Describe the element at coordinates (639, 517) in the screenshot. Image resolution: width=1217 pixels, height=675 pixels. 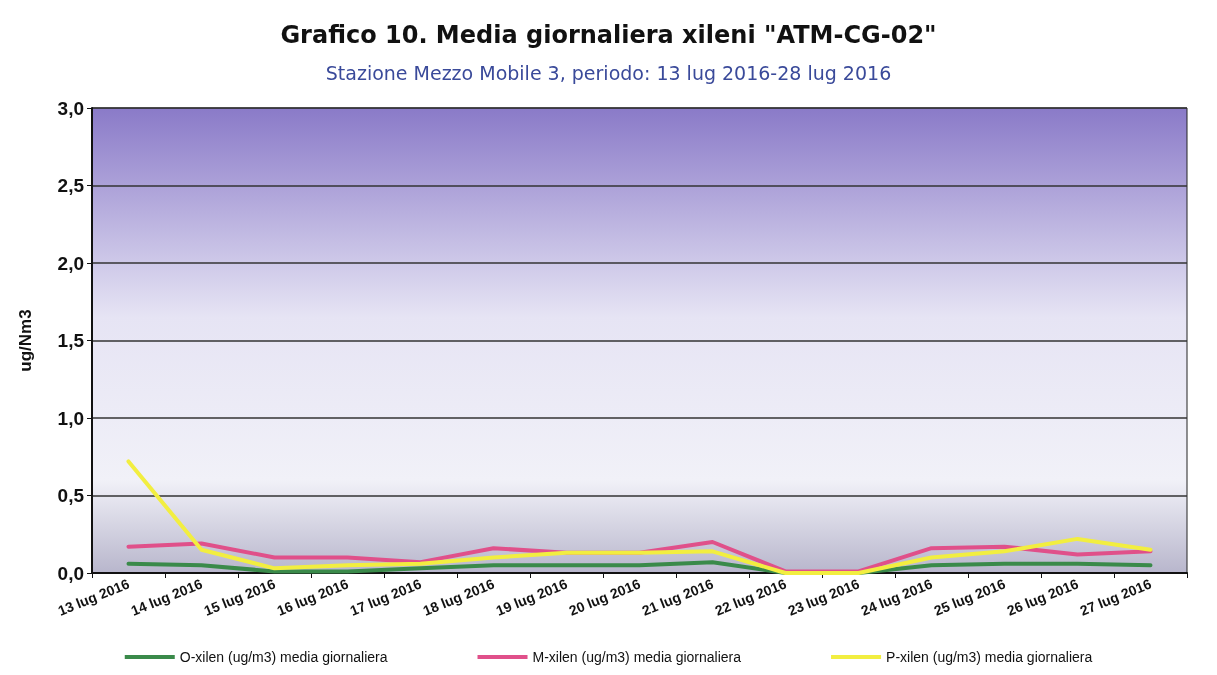
I see `line-series` at that location.